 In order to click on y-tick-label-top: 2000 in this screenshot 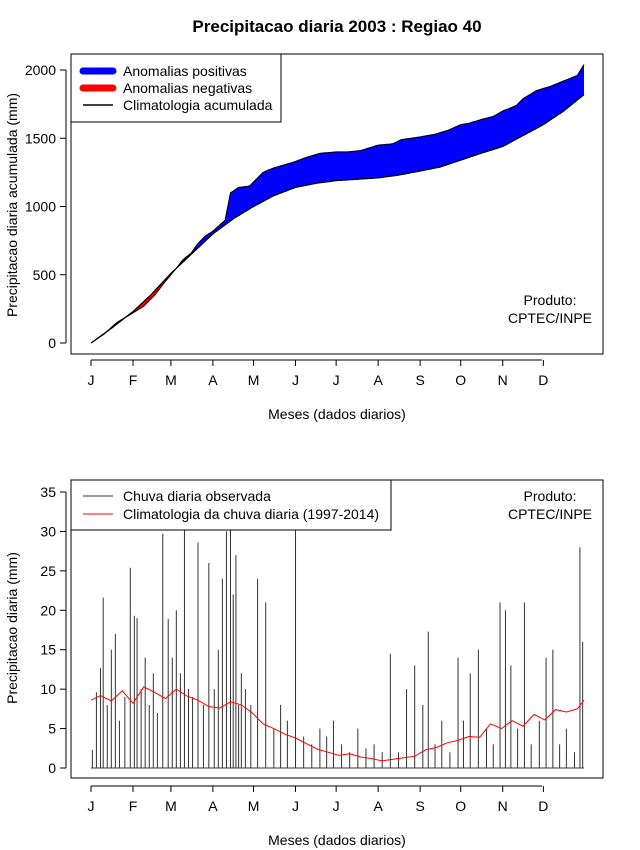, I will do `click(40, 70)`.